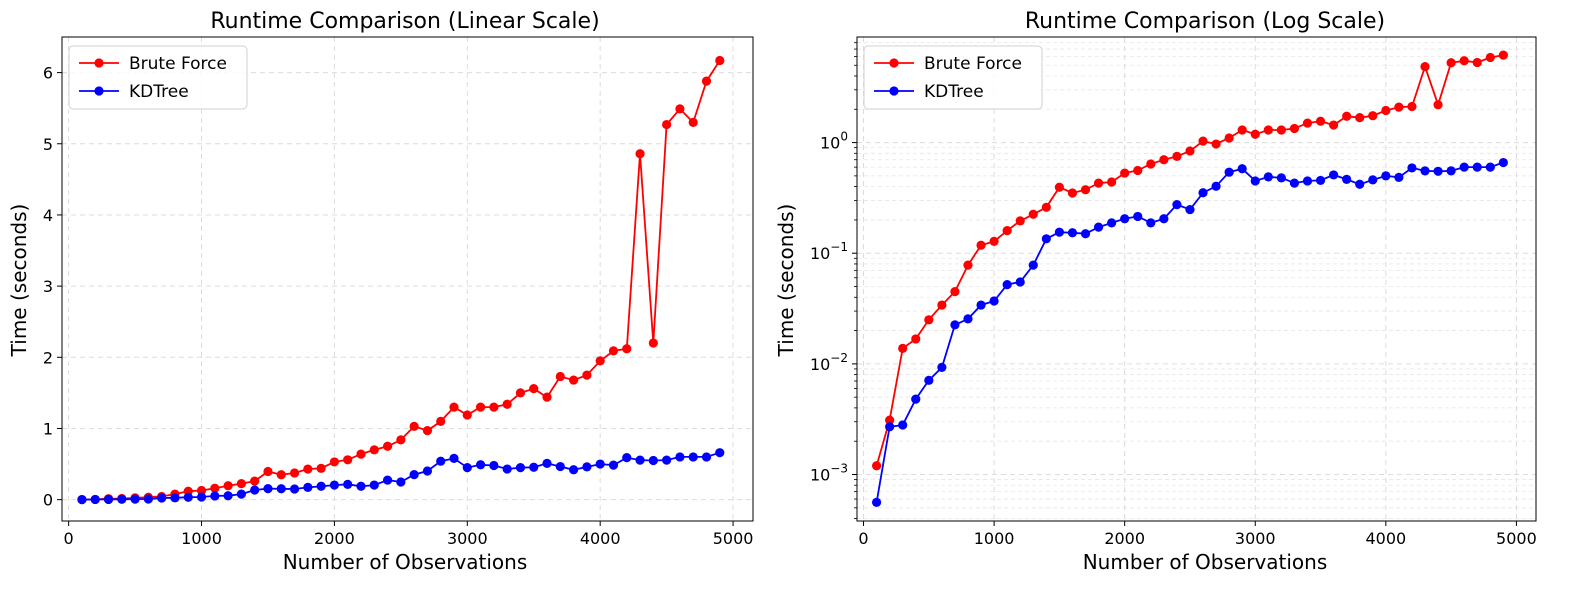  Describe the element at coordinates (733, 538) in the screenshot. I see `linear-x-tick-label: 5000` at that location.